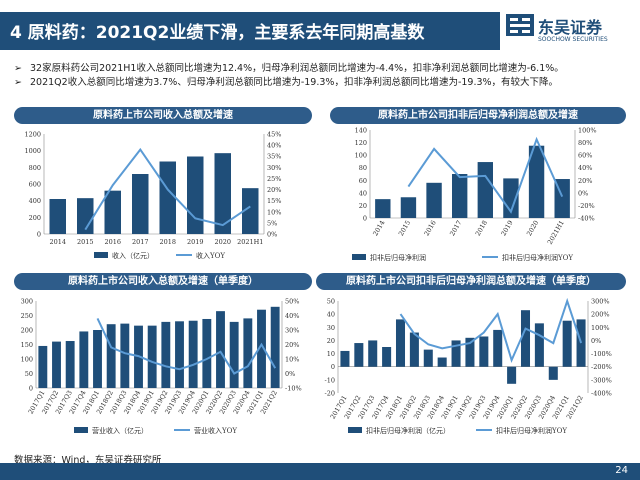  I want to click on y-left-tick-label: 50, so click(331, 302).